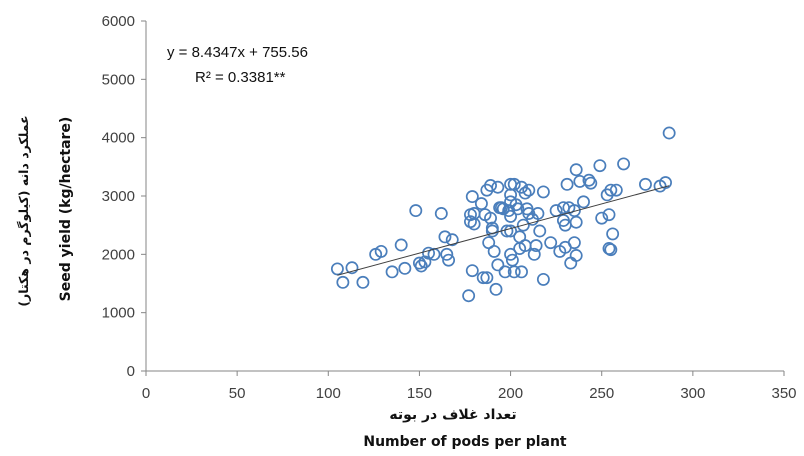  Describe the element at coordinates (237, 52) in the screenshot. I see `regression-equation: y = 8.4347x + 755.56` at that location.